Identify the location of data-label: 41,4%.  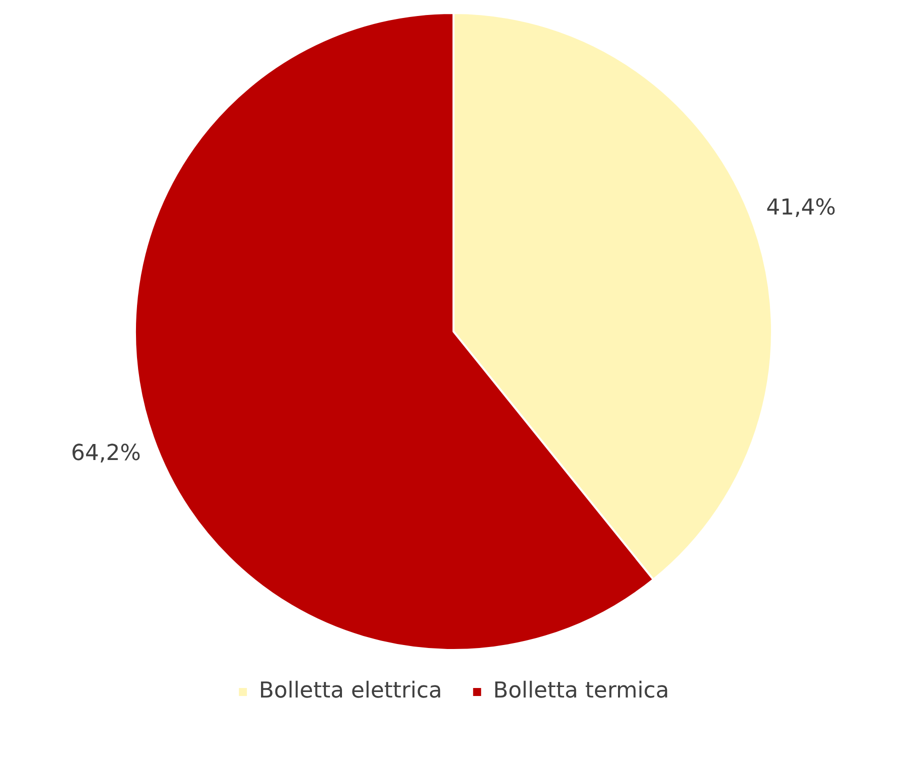
(801, 208).